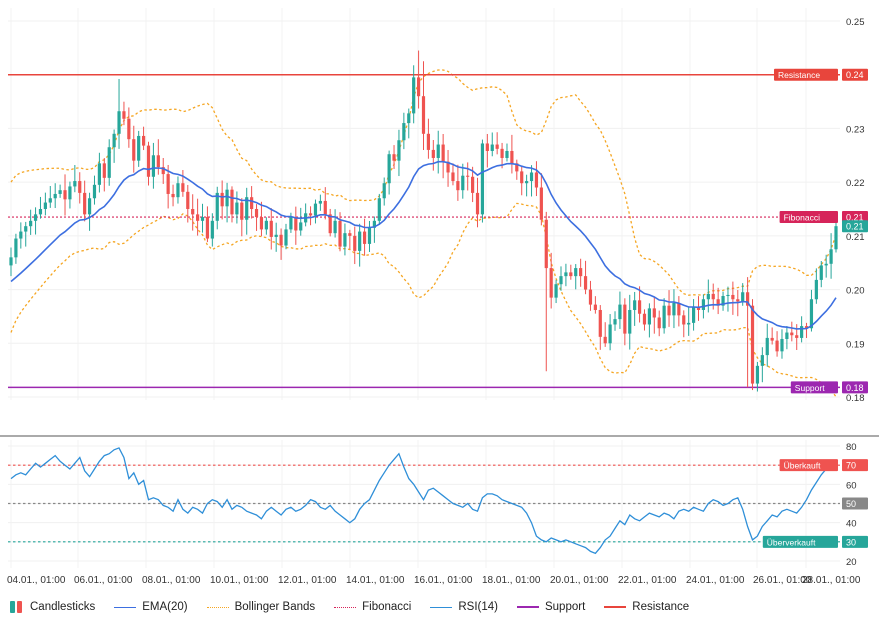 The width and height of the screenshot is (879, 620). What do you see at coordinates (855, 237) in the screenshot?
I see `price-tick-label: 0.21` at bounding box center [855, 237].